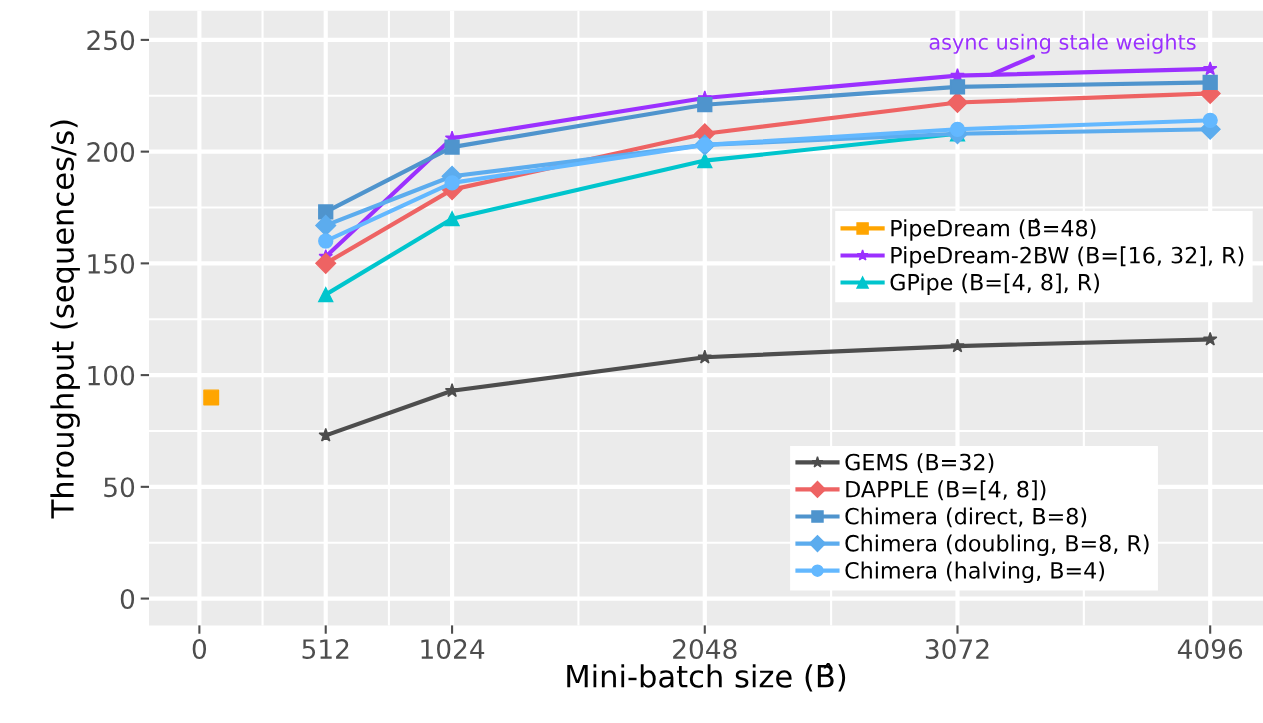  I want to click on y-tick-label: 100, so click(111, 375).